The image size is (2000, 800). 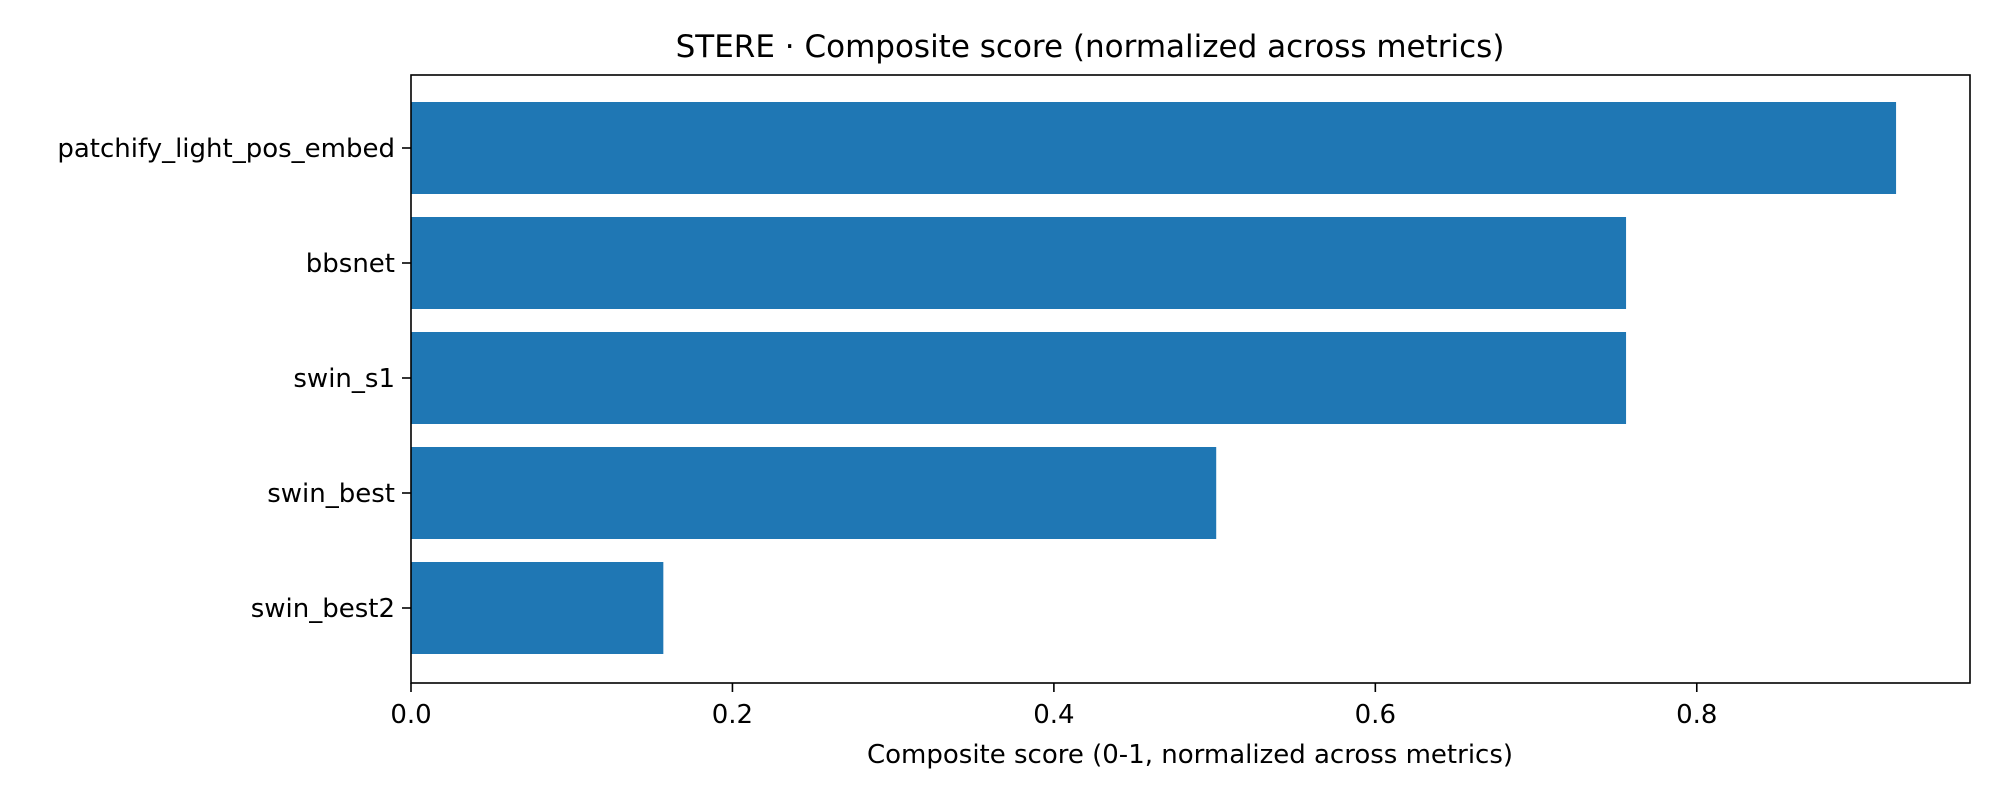 I want to click on y-tick-label: swin_best, so click(x=331, y=494).